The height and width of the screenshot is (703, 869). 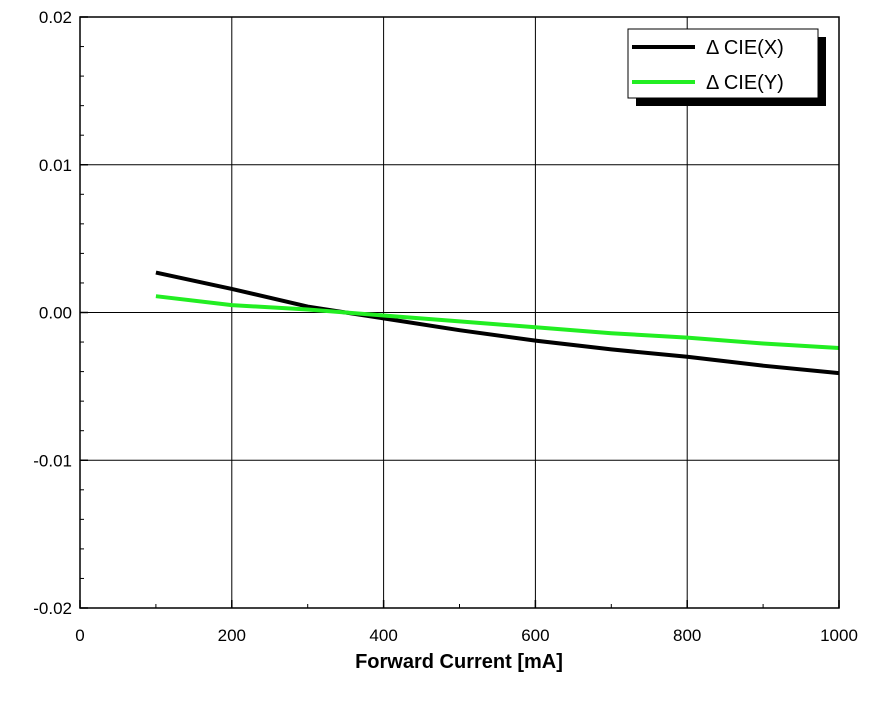 I want to click on x-tick-label: 0, so click(x=79, y=635).